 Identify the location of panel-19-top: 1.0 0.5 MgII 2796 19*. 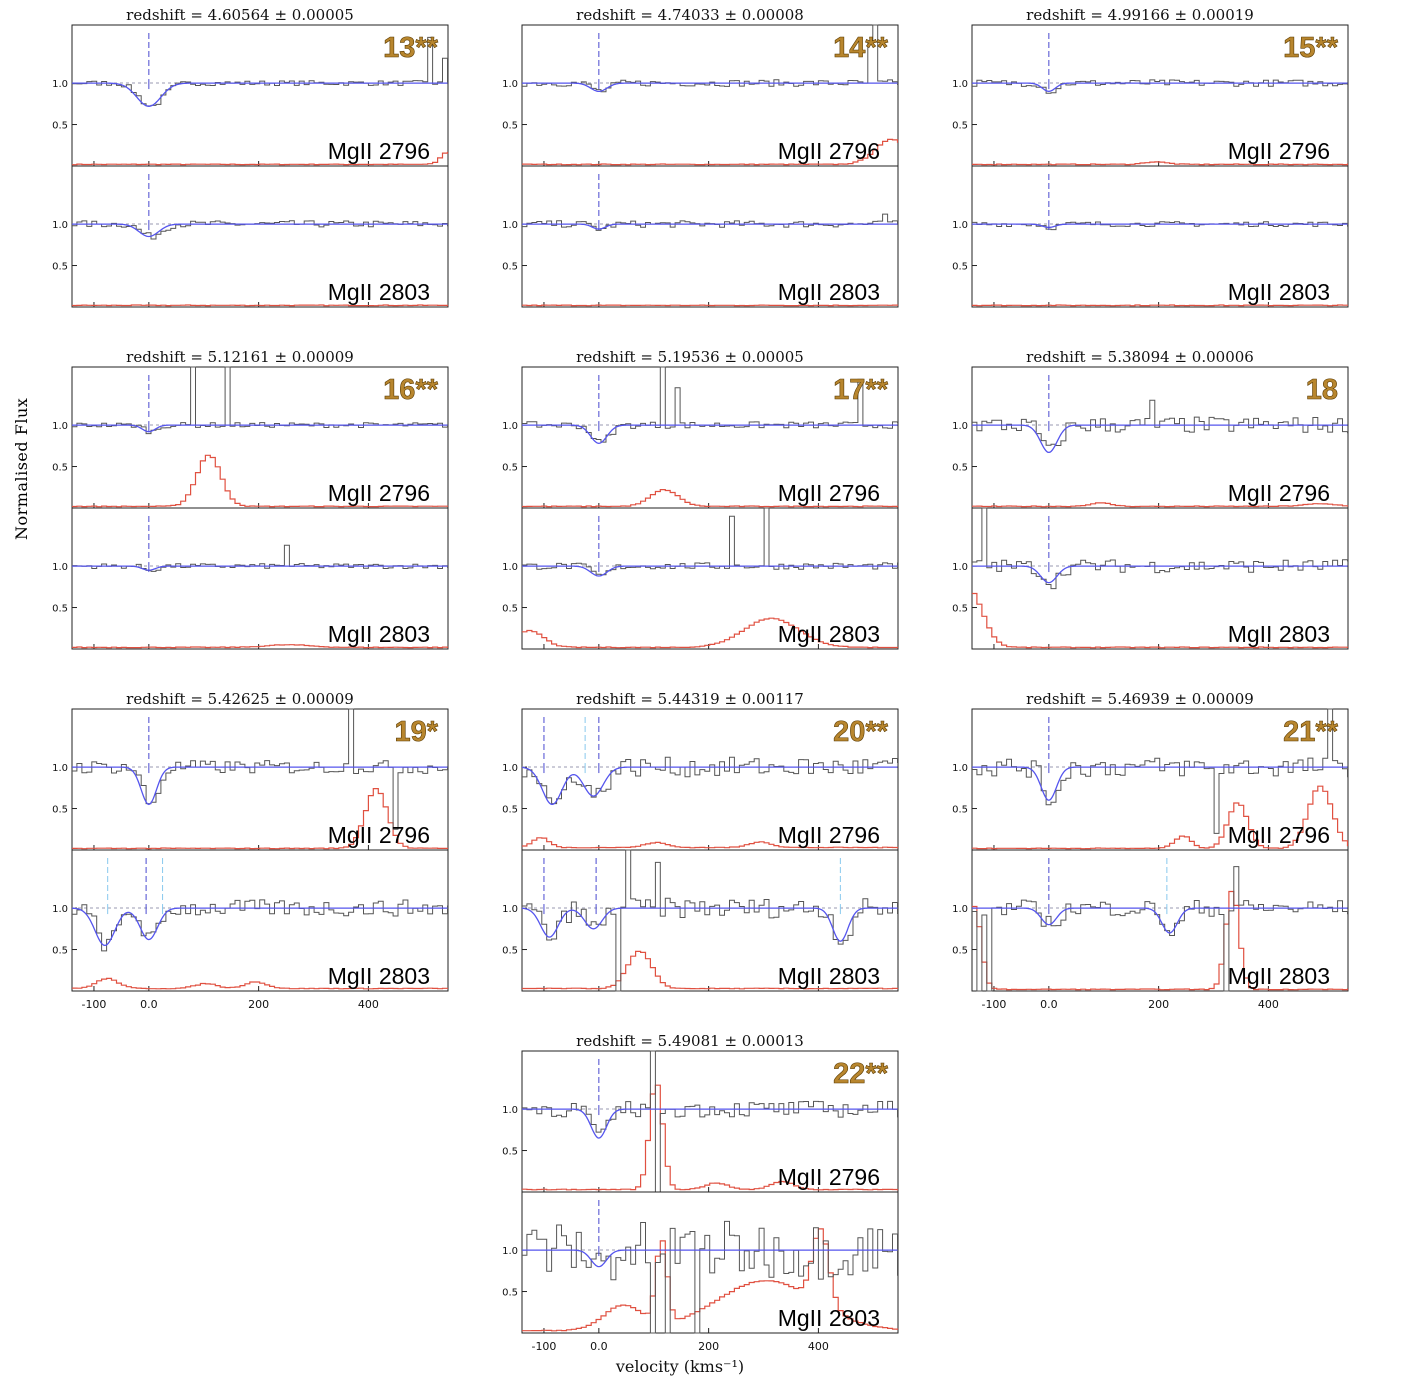
(250, 779).